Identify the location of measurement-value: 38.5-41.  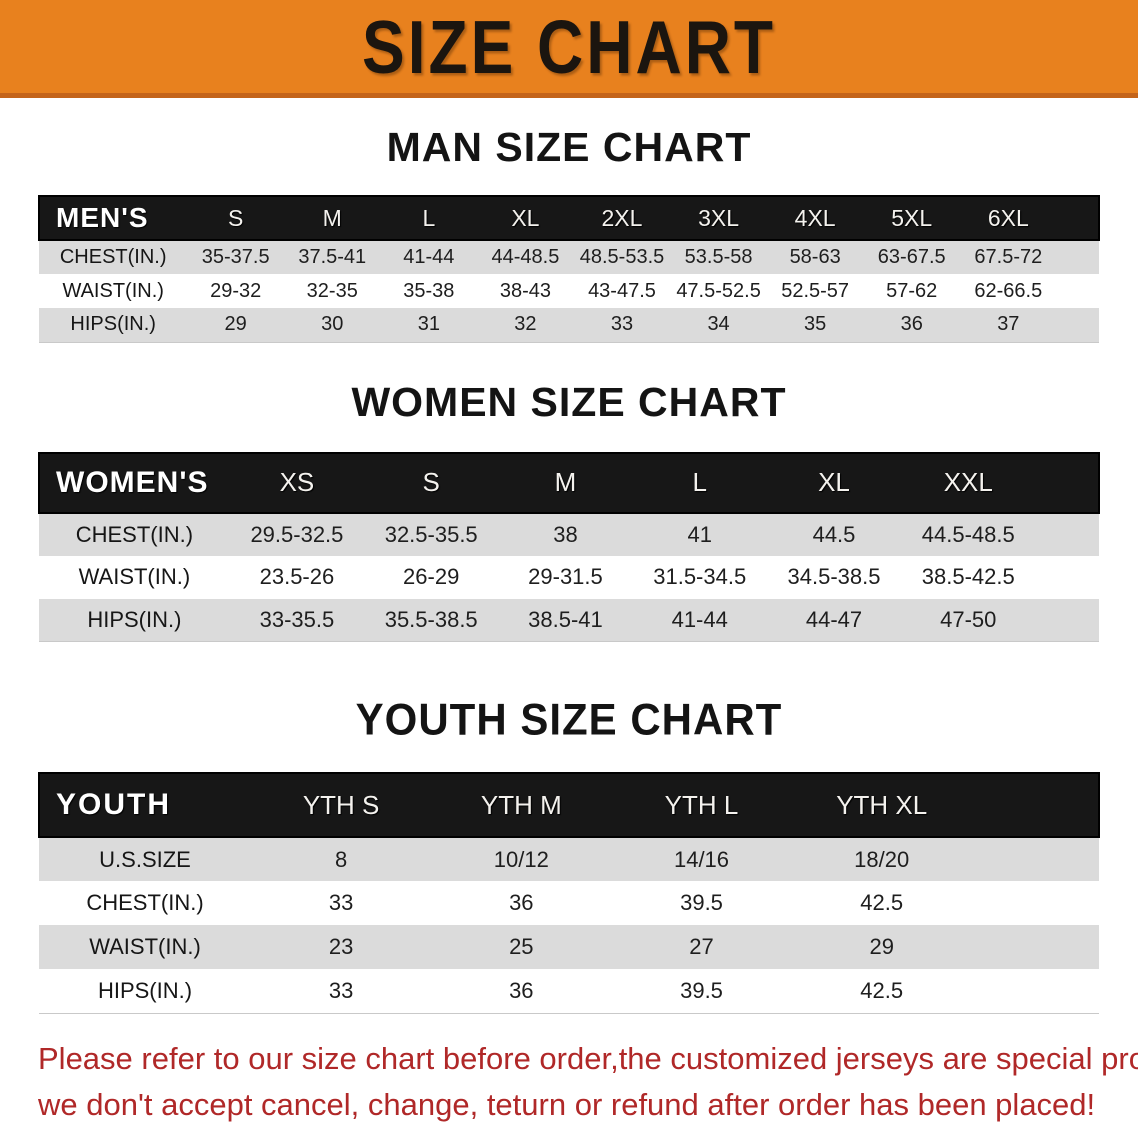
(565, 620).